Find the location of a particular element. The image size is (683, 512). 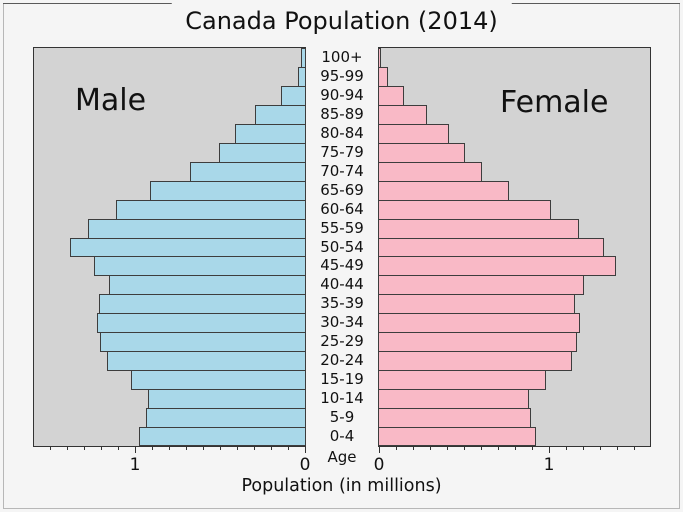

age-group-label-5-9: 5-9 is located at coordinates (342, 417).